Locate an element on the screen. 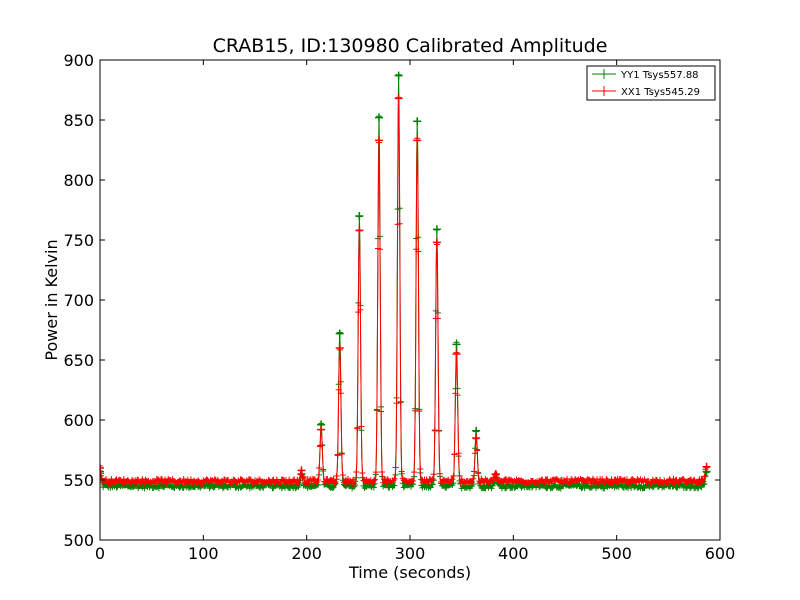 This screenshot has width=800, height=600. x-tick-label: 500 is located at coordinates (616, 553).